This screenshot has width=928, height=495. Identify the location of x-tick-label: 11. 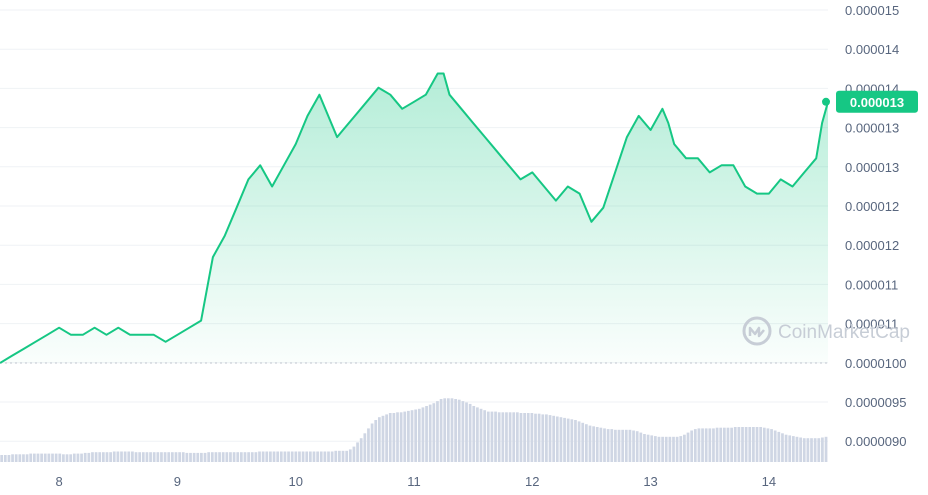
(414, 481).